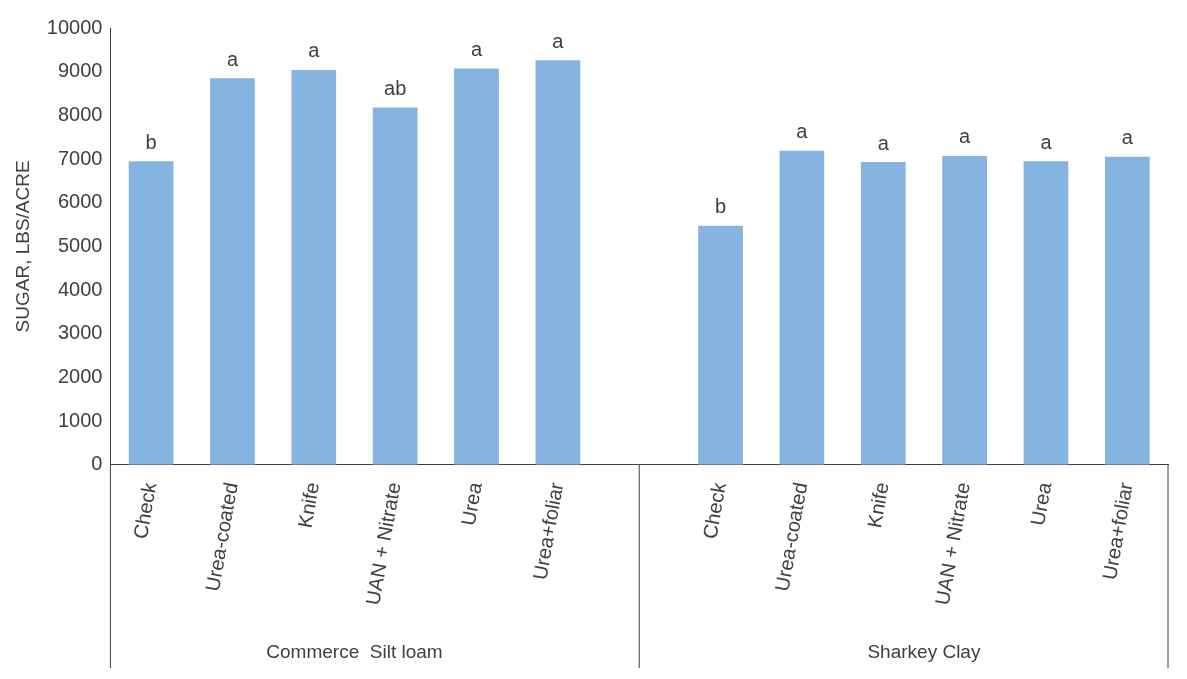 Image resolution: width=1187 pixels, height=679 pixels. I want to click on text: Sharkey Clay, so click(924, 651).